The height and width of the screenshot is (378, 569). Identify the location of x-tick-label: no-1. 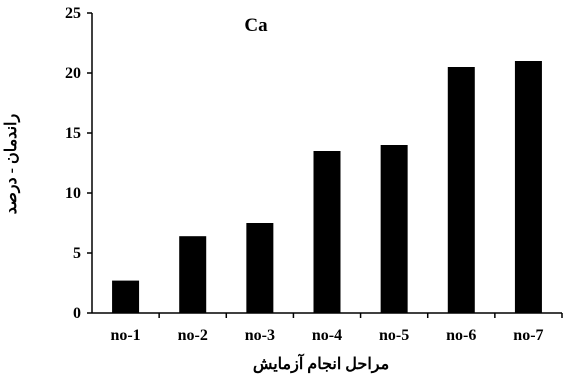
(125, 335).